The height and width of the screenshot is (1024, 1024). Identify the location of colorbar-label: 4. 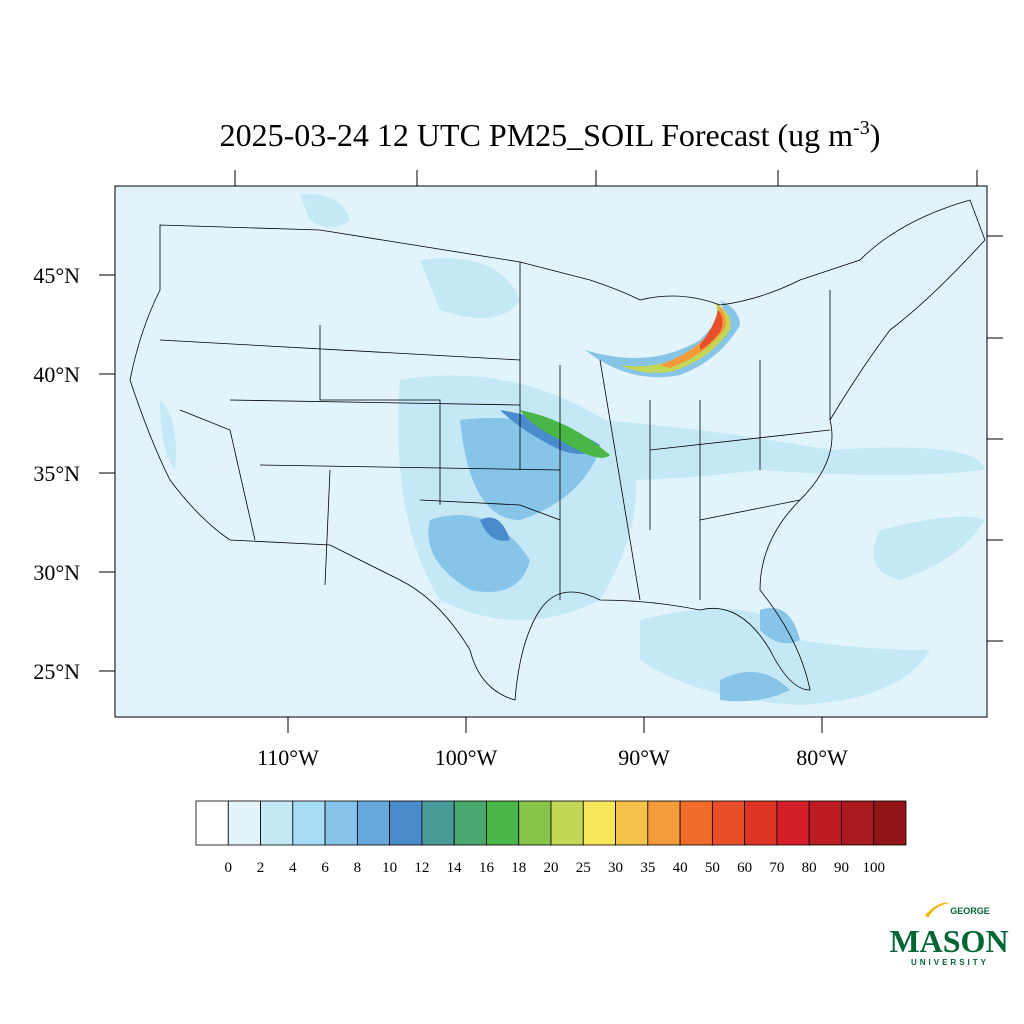
(293, 868).